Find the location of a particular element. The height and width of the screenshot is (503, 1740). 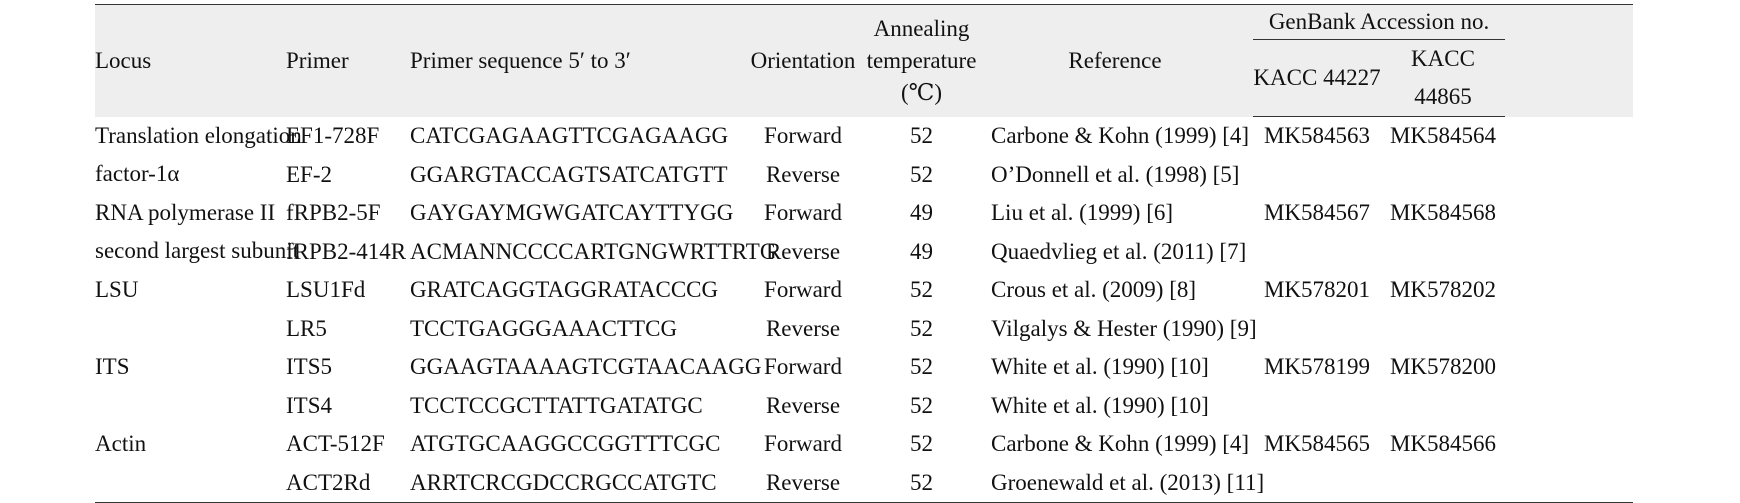

sequence-cell: TCCTCCGCTTATTGATATGC is located at coordinates (556, 405).